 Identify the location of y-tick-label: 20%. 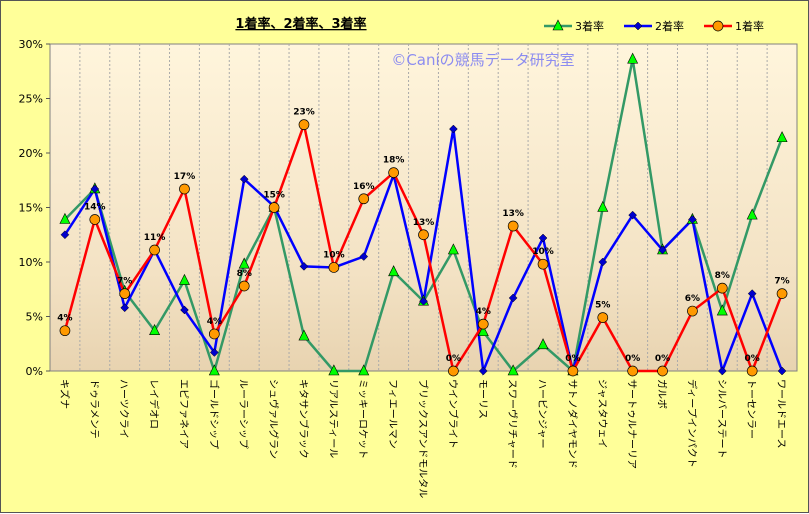
(31, 153).